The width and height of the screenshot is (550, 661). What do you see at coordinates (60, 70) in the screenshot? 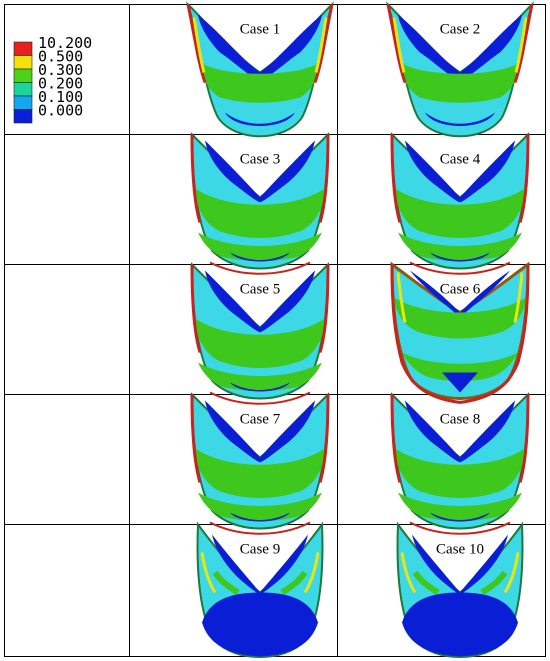
I see `legend-label: 0.300` at bounding box center [60, 70].